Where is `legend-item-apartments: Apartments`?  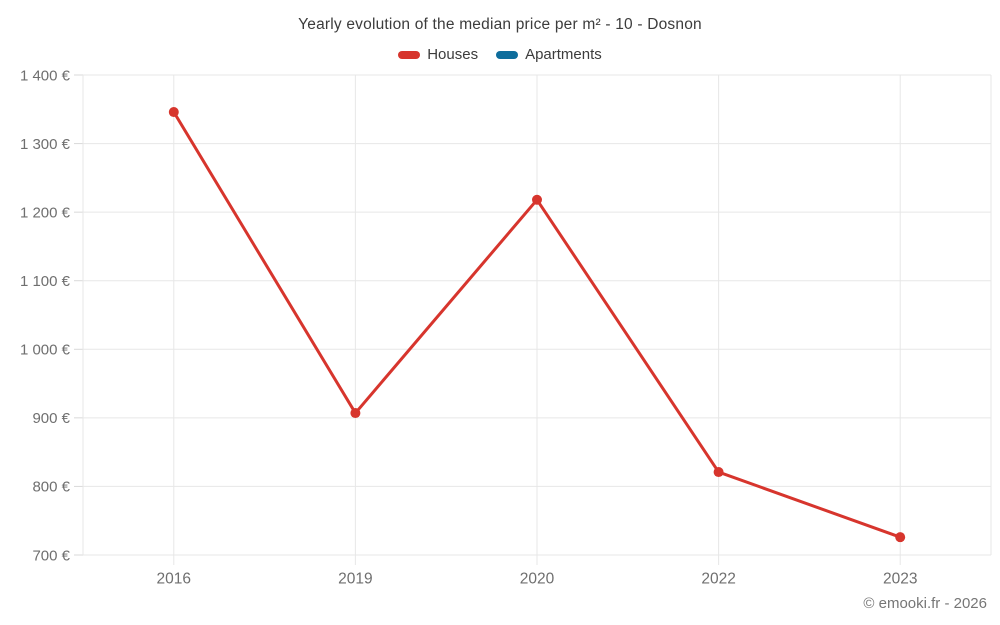 legend-item-apartments: Apartments is located at coordinates (549, 54).